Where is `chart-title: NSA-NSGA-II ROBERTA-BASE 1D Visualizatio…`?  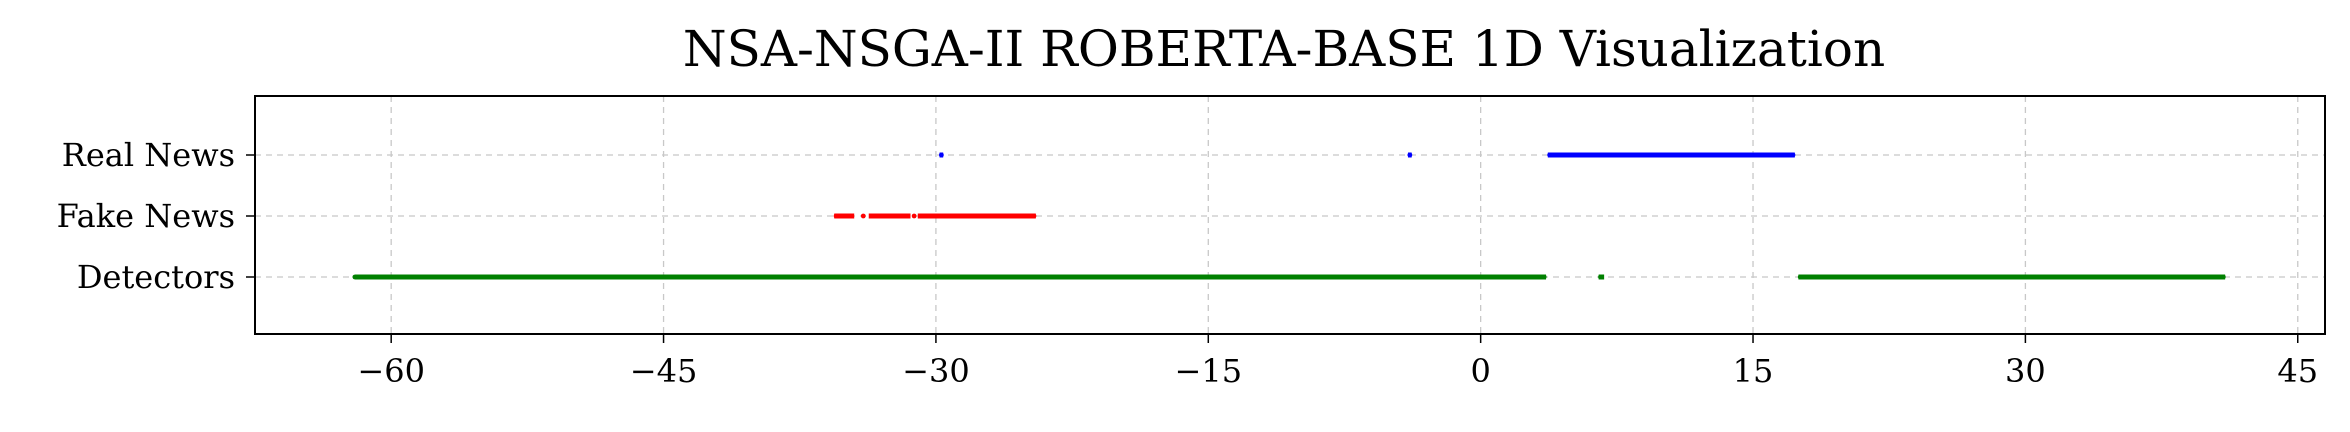
chart-title: NSA-NSGA-II ROBERTA-BASE 1D Visualizatio… is located at coordinates (1284, 49).